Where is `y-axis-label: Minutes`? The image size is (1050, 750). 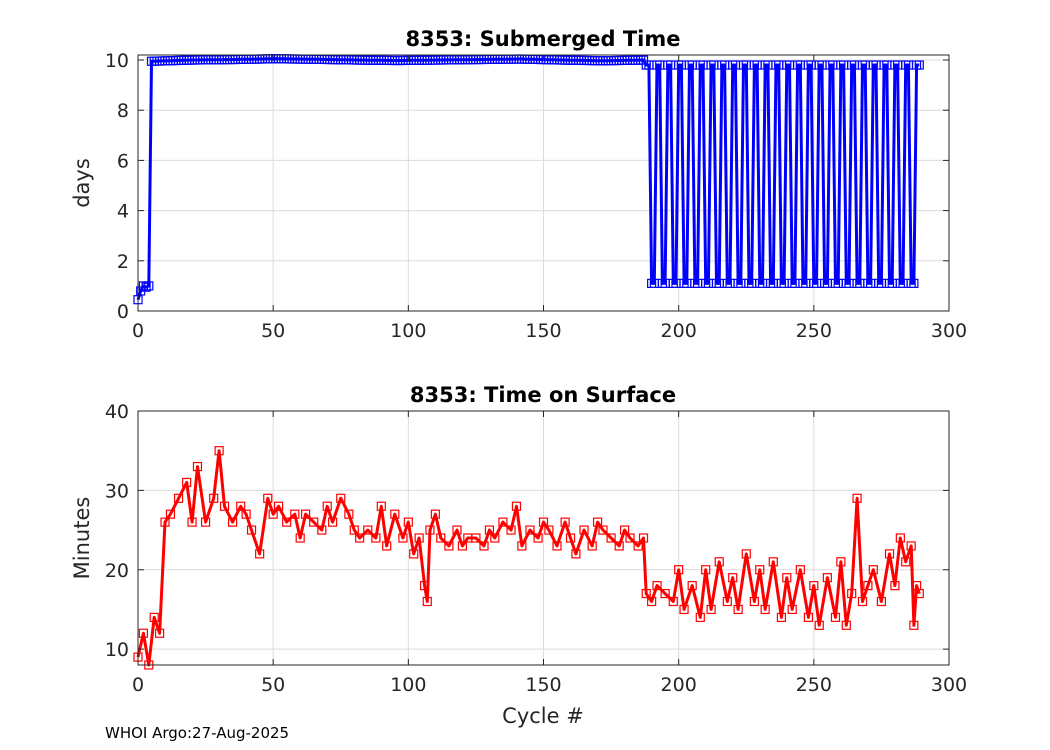
y-axis-label: Minutes is located at coordinates (82, 538).